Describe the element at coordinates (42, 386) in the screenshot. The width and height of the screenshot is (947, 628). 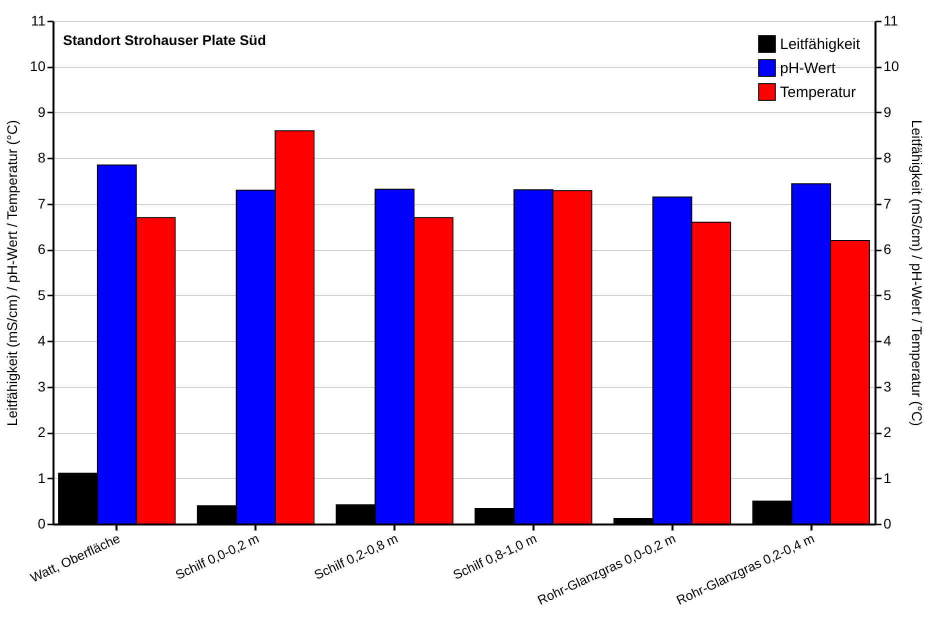
I see `y-tick-label: 3` at that location.